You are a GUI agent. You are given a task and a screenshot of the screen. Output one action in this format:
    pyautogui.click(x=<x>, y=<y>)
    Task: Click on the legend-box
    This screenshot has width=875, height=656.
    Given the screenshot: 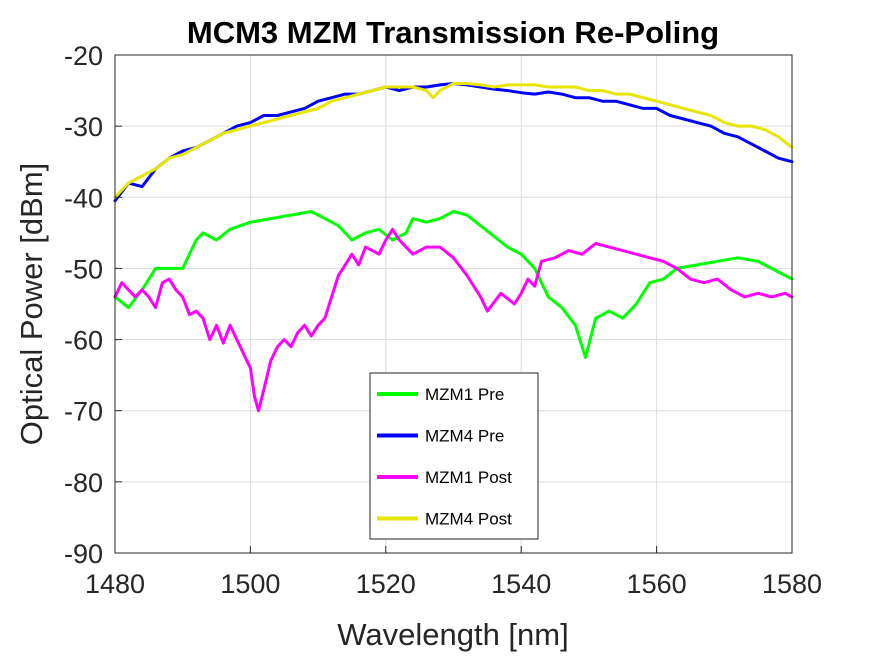 What is the action you would take?
    pyautogui.click(x=454, y=456)
    